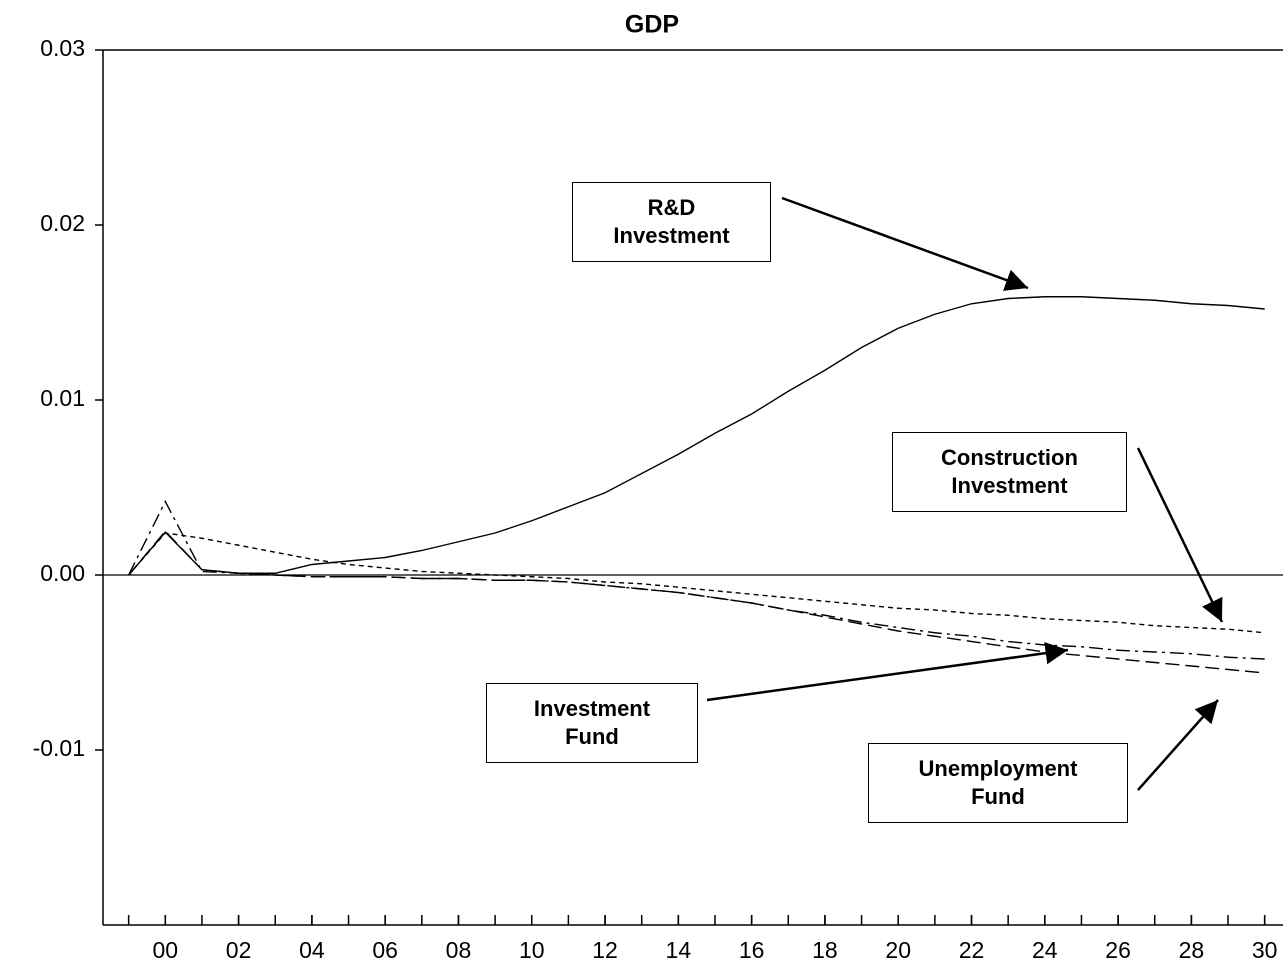  Describe the element at coordinates (62, 398) in the screenshot. I see `y-tick-label: 0.01` at that location.